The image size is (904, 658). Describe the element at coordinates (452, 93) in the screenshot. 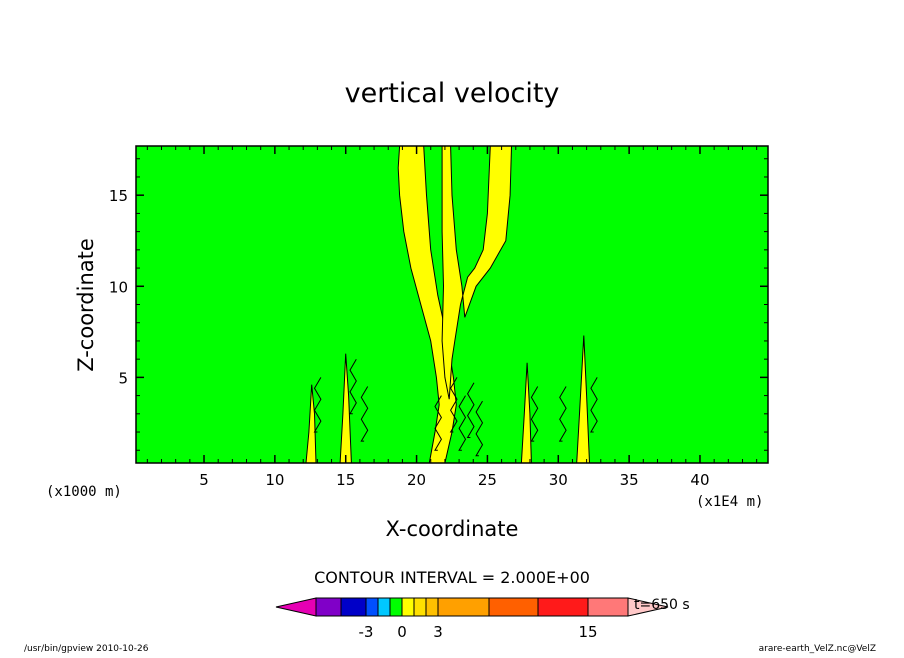

I see `chart-title: vertical velocity` at that location.